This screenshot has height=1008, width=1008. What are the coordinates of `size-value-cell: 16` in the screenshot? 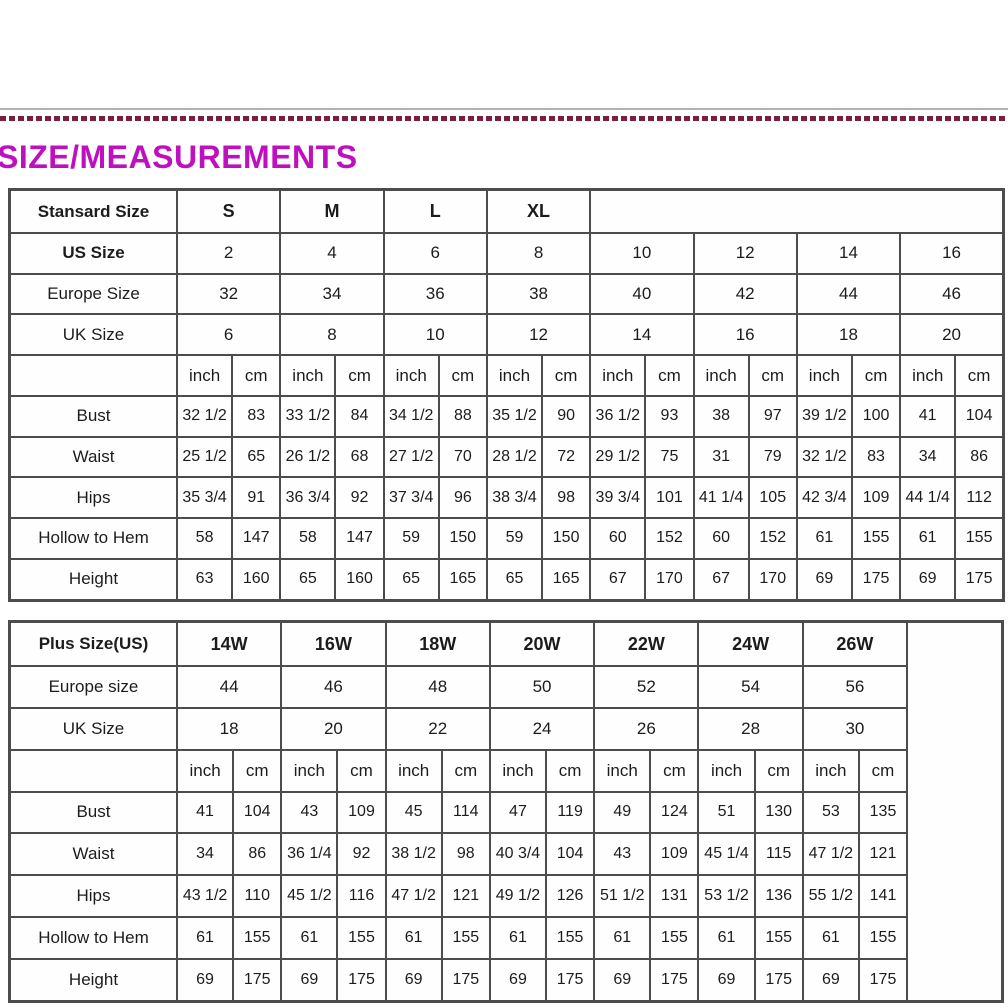 It's located at (952, 253).